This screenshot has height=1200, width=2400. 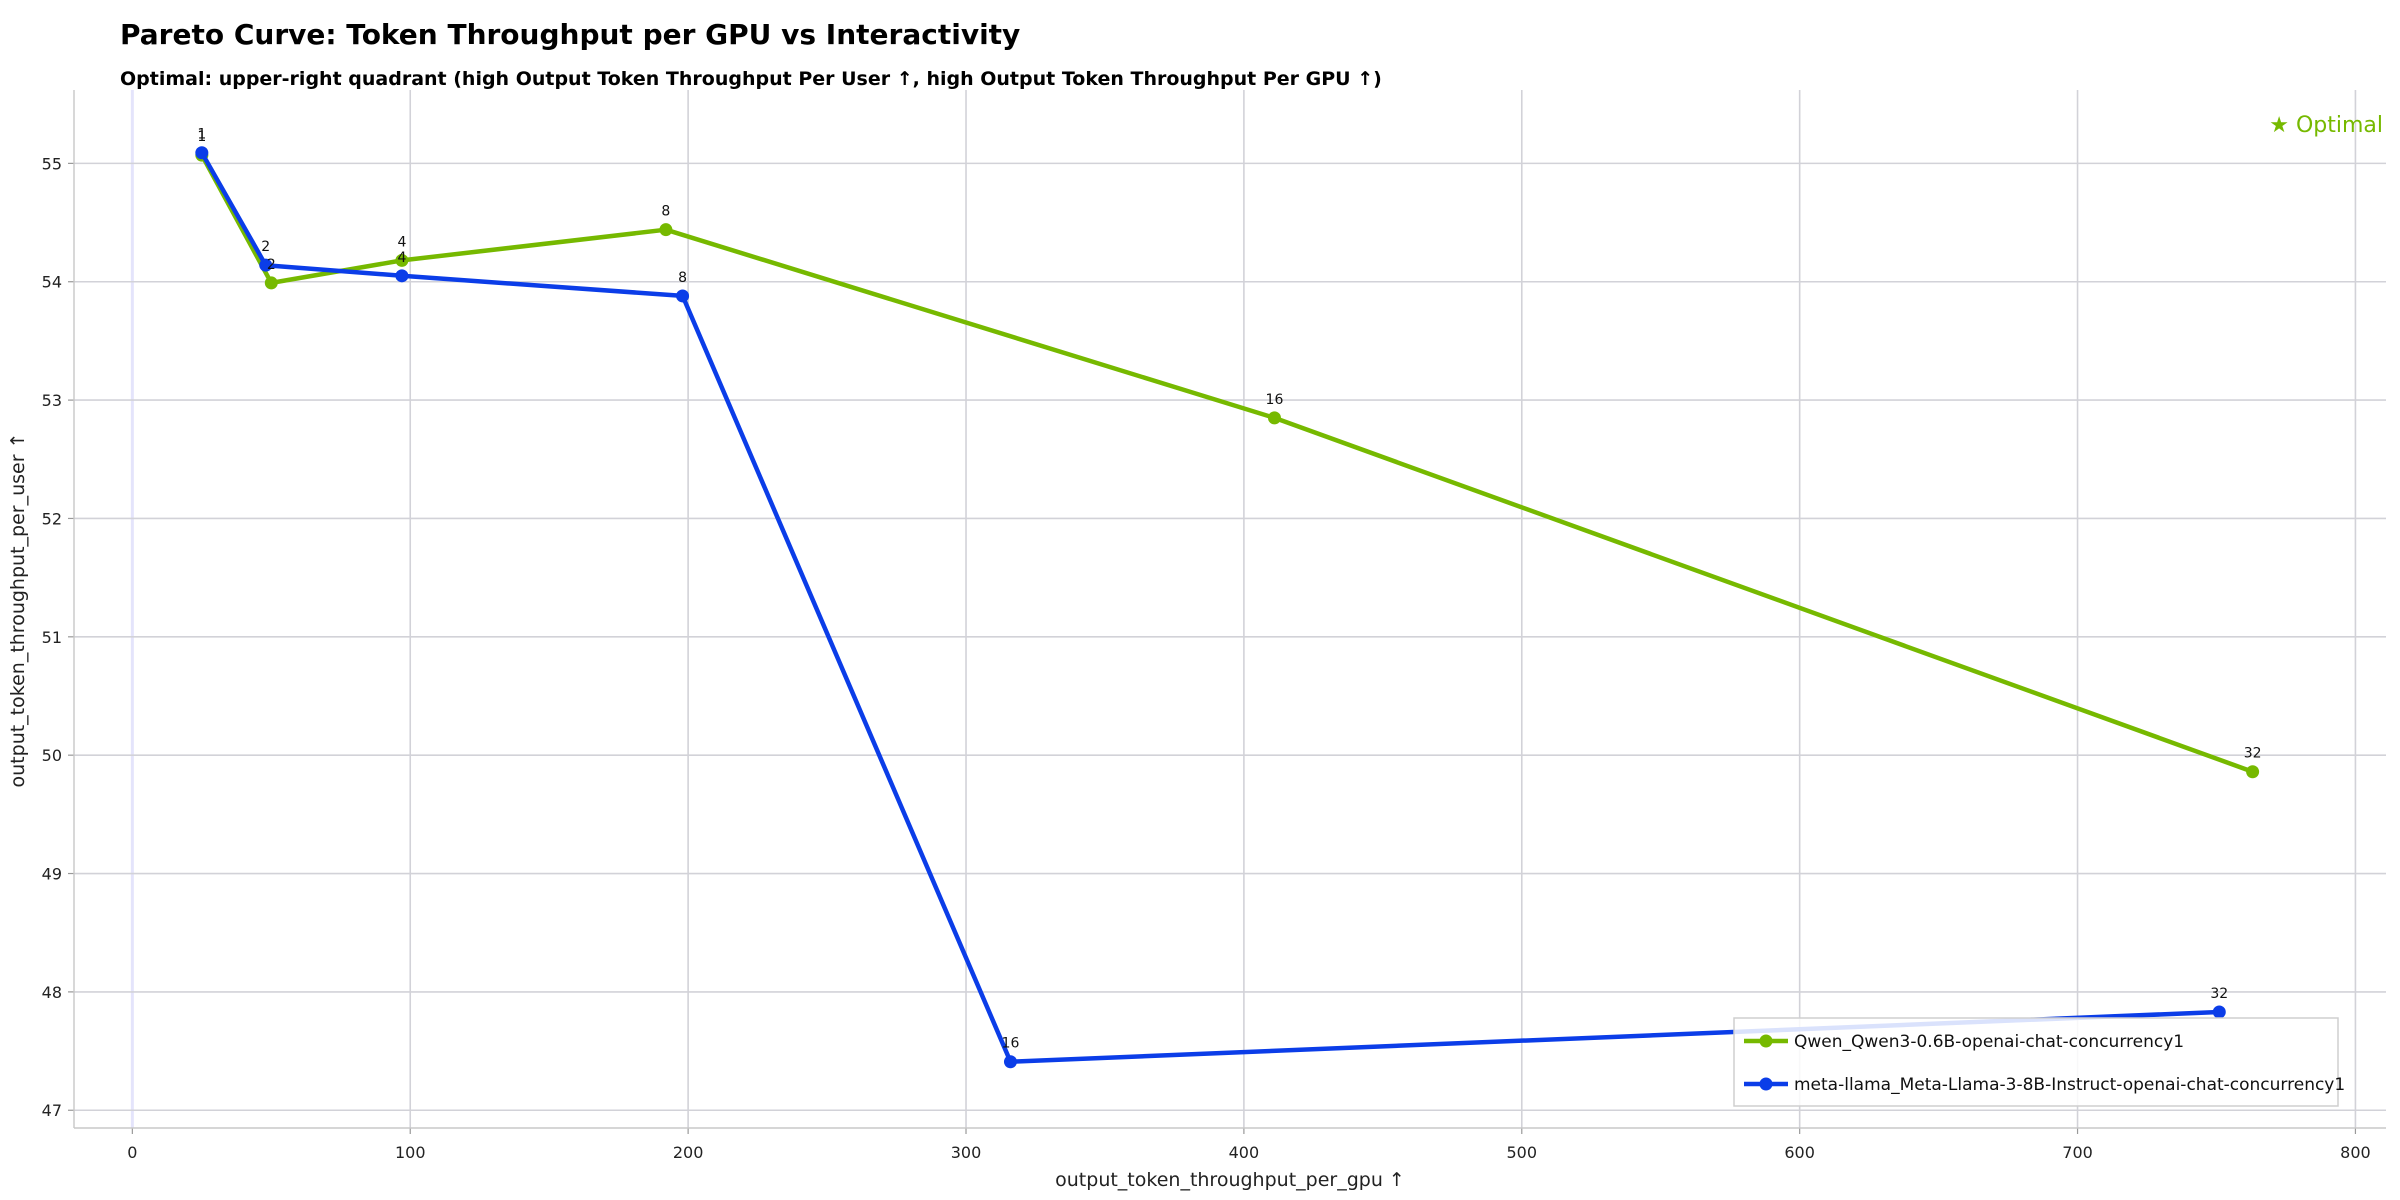 What do you see at coordinates (966, 1152) in the screenshot?
I see `x-tick-label: 300` at bounding box center [966, 1152].